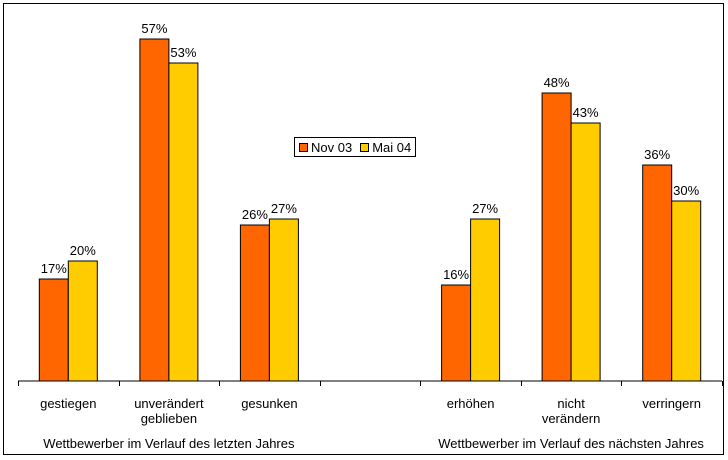 This screenshot has height=460, width=728. What do you see at coordinates (183, 222) in the screenshot?
I see `bar-mai-04-unverändert` at bounding box center [183, 222].